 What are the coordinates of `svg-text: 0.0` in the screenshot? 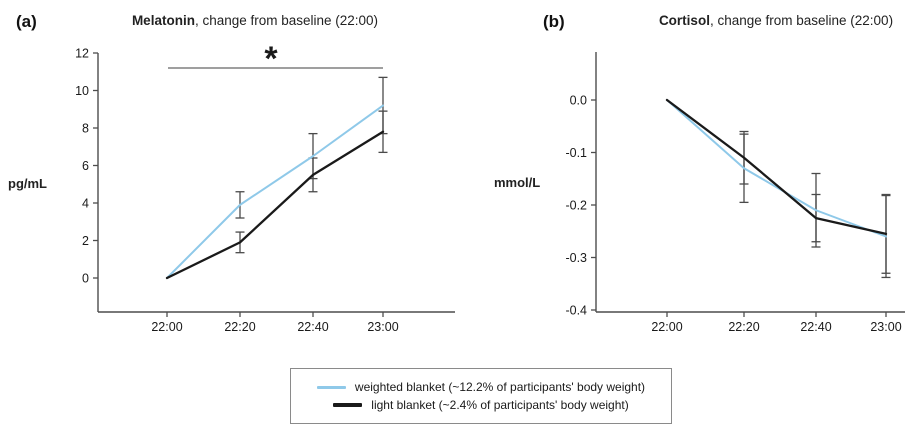 It's located at (578, 101).